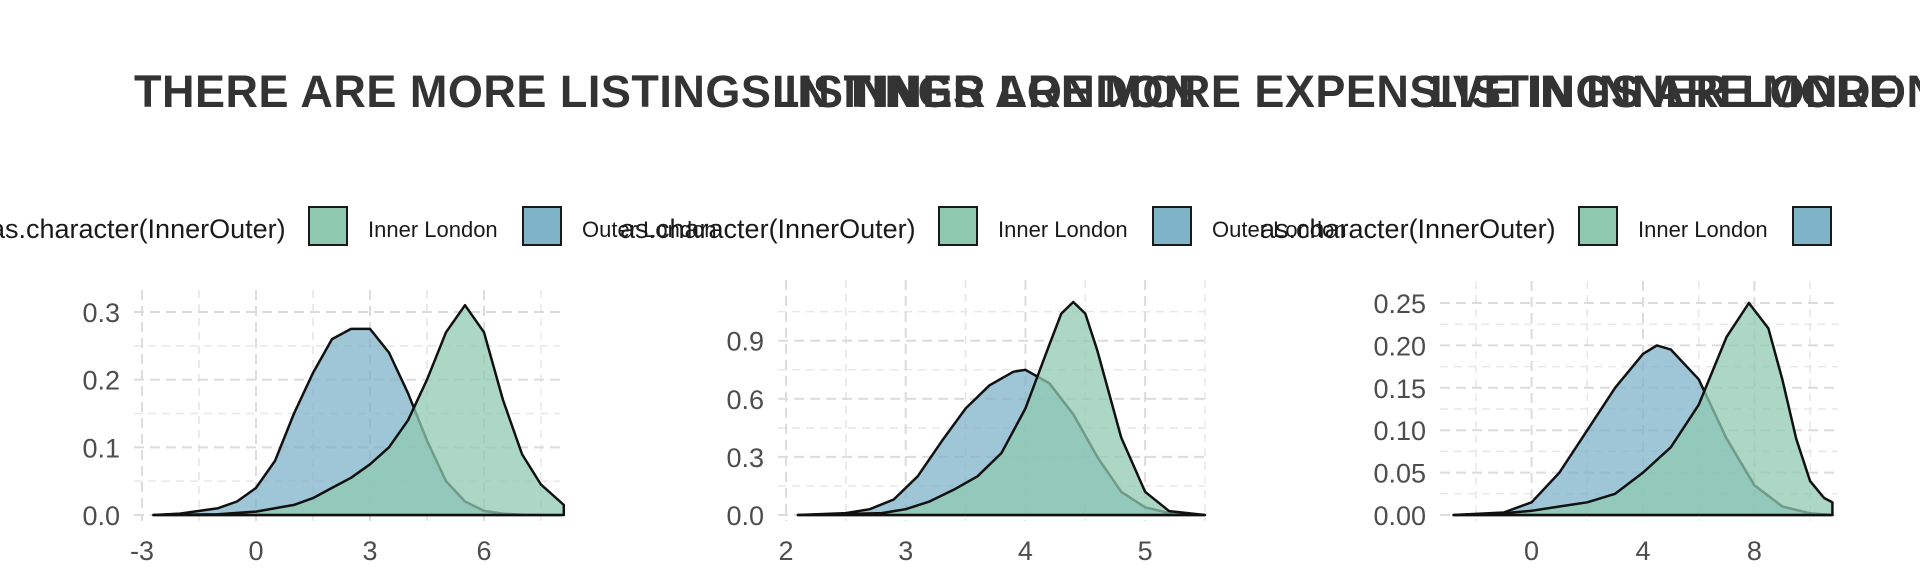 The image size is (1920, 576). I want to click on x-tick-label: 2, so click(785, 551).